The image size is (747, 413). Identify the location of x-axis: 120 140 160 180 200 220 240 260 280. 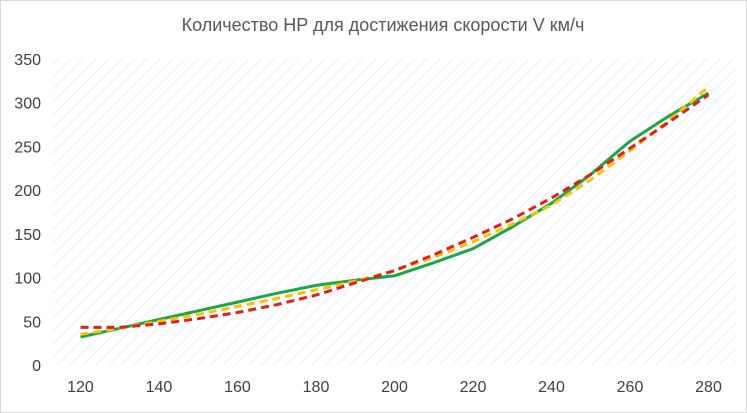
(394, 387).